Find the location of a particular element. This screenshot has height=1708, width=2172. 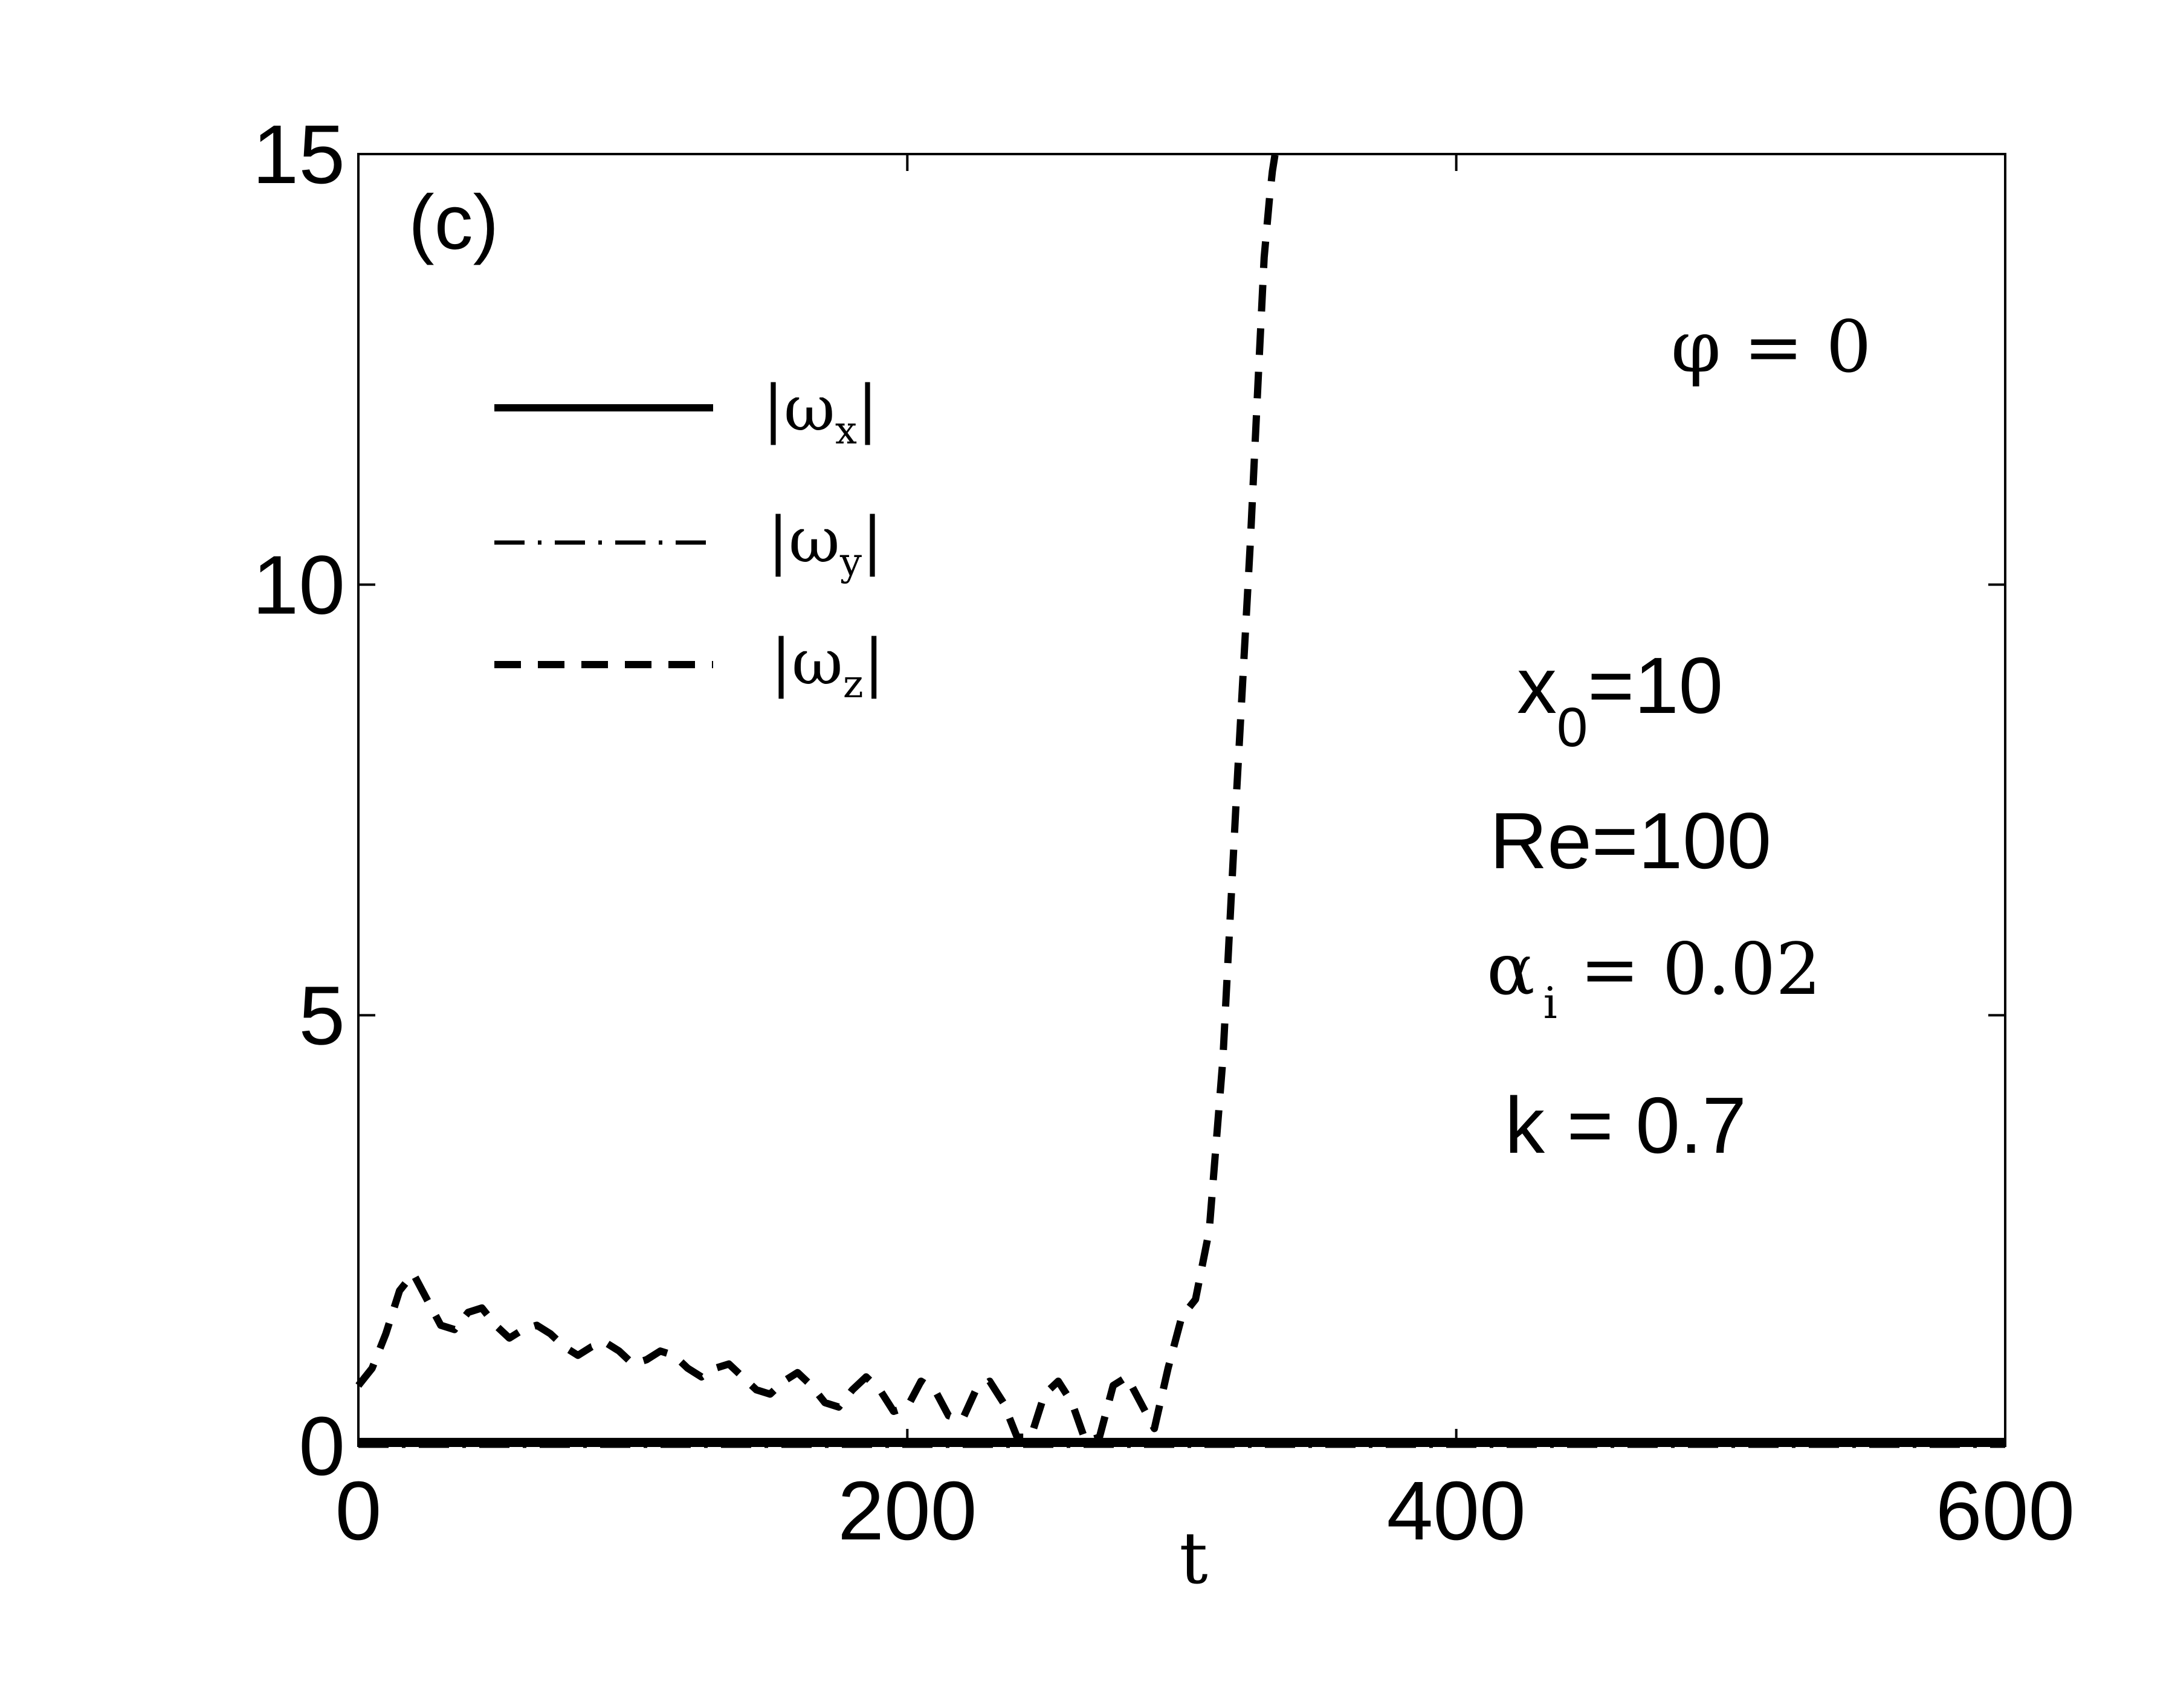

legend-label-omega-z-end: | is located at coordinates (874, 662).